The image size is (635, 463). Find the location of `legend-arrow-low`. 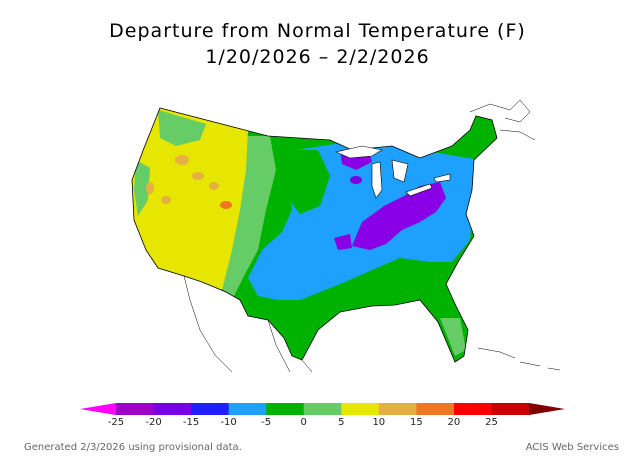

legend-arrow-low is located at coordinates (98, 409).